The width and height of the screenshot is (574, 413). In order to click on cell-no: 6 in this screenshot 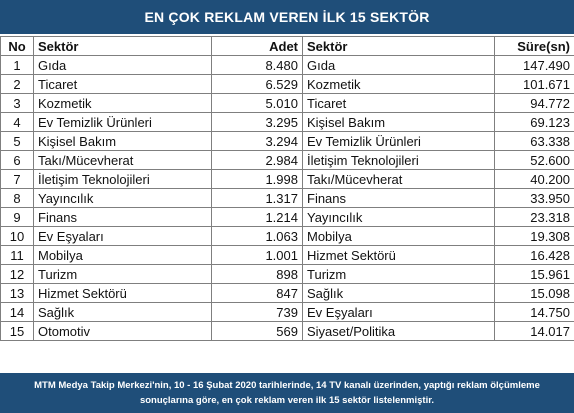, I will do `click(17, 160)`.